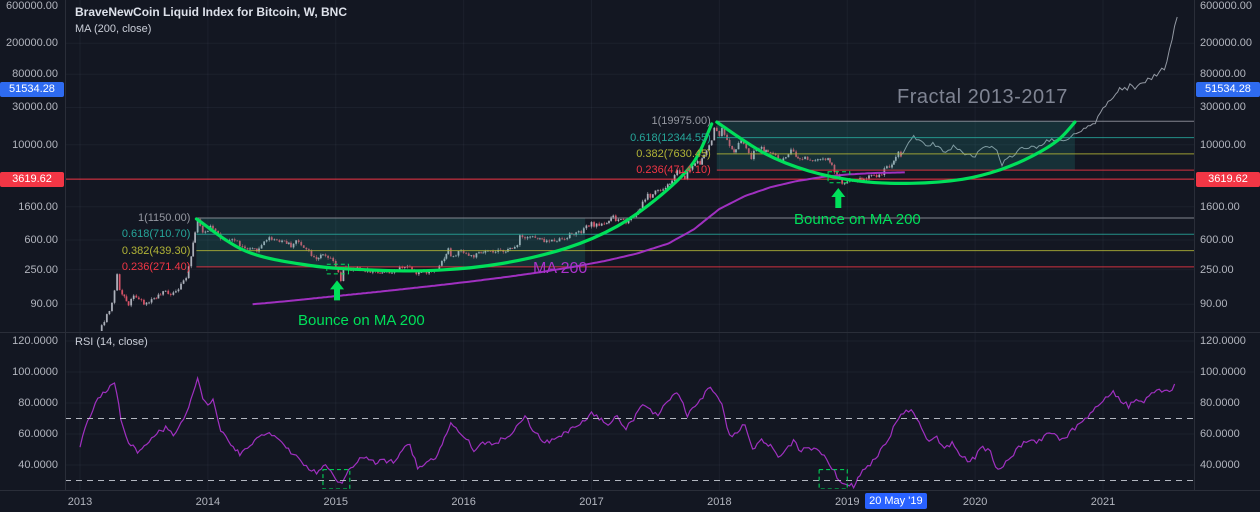 This screenshot has height=512, width=1260. I want to click on bounce-annotation-2: Bounce on MA 200, so click(857, 219).